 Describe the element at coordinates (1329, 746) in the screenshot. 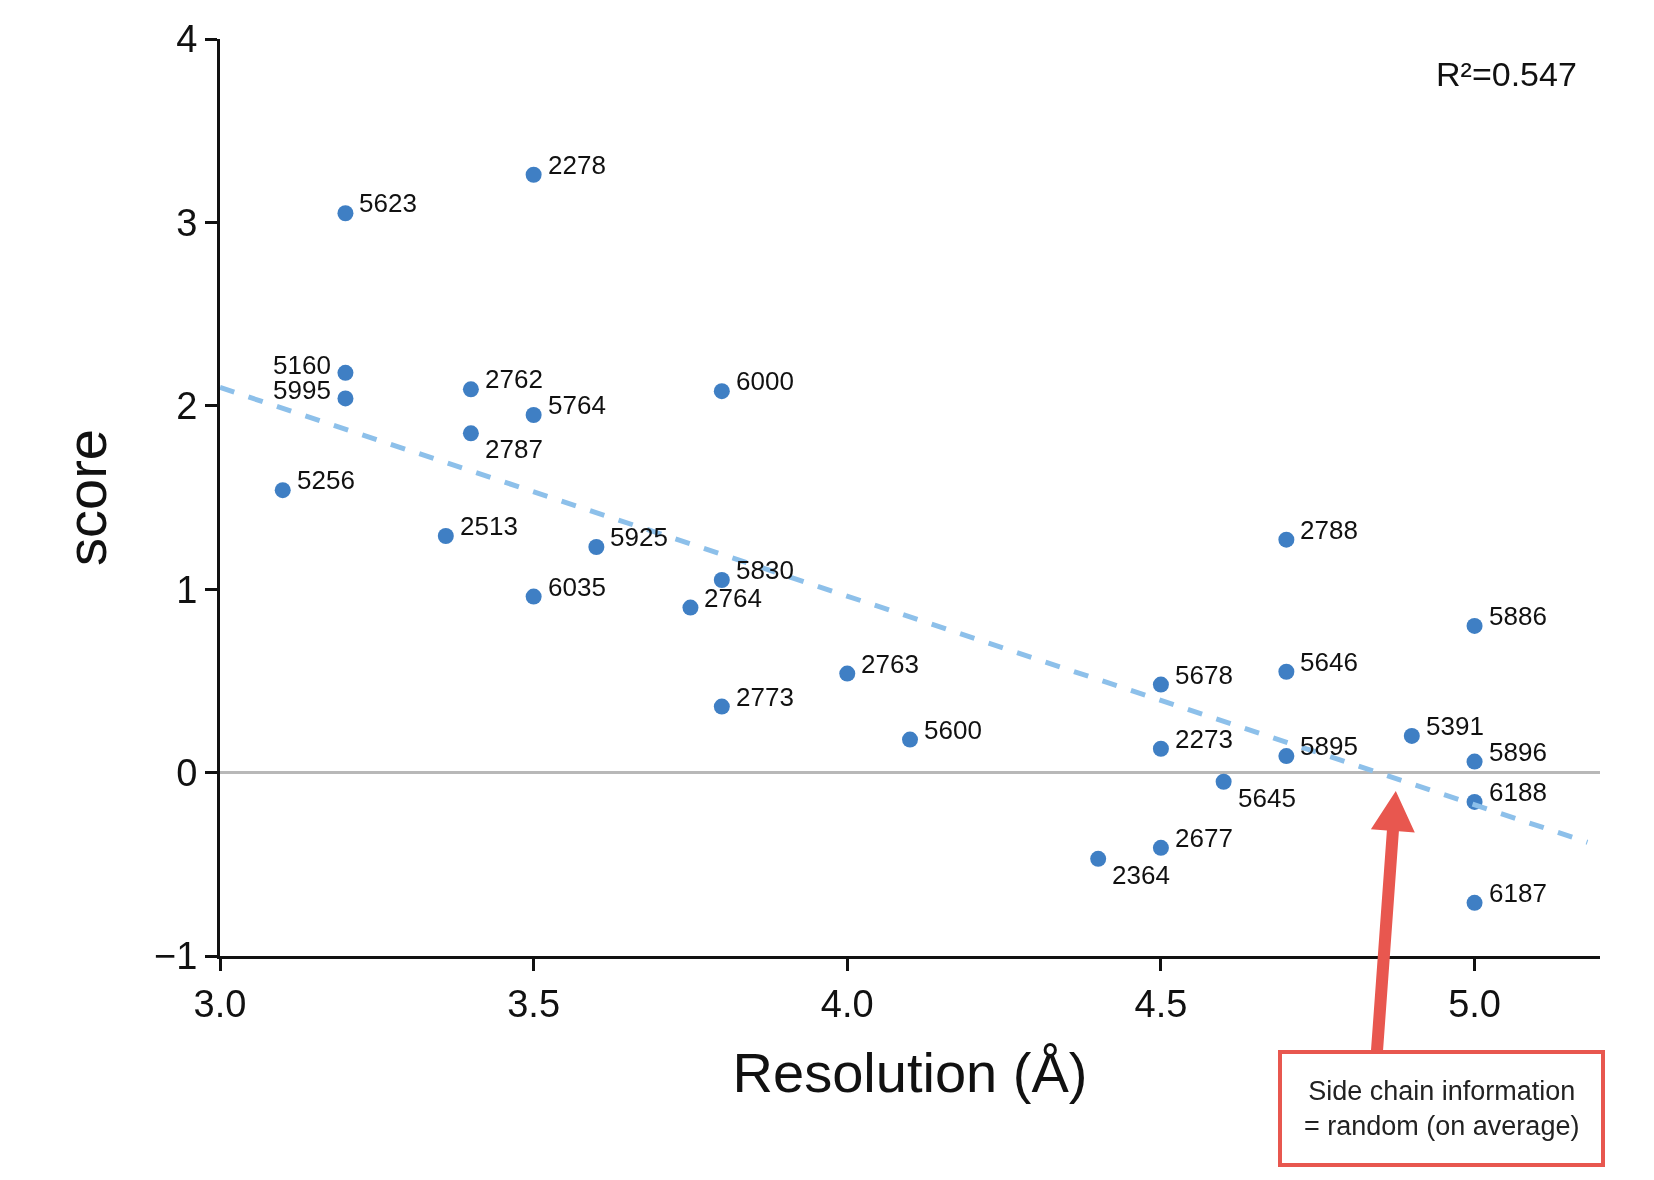

I see `annotation: 5895` at that location.